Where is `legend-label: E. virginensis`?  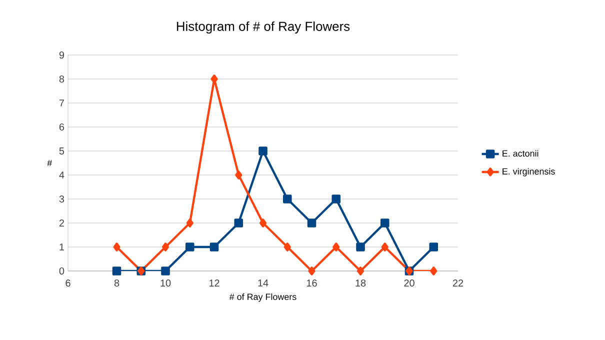
legend-label: E. virginensis is located at coordinates (528, 172).